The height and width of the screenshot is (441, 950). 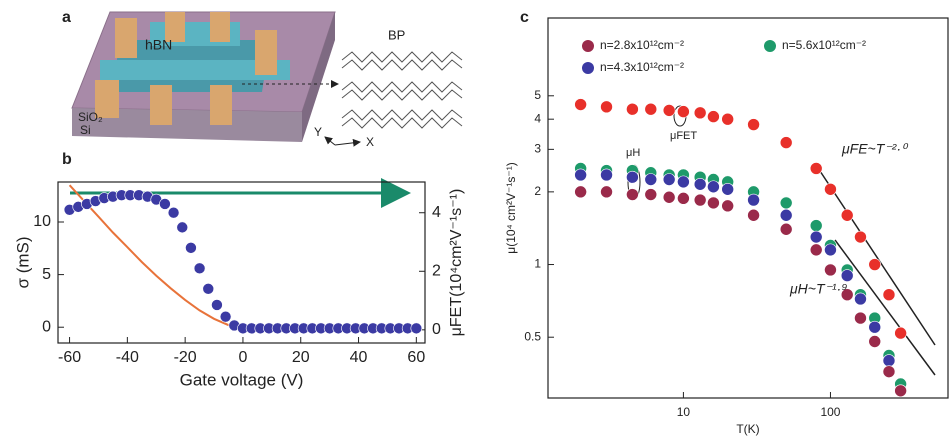 What do you see at coordinates (747, 429) in the screenshot?
I see `x-axis-label: T(K)` at bounding box center [747, 429].